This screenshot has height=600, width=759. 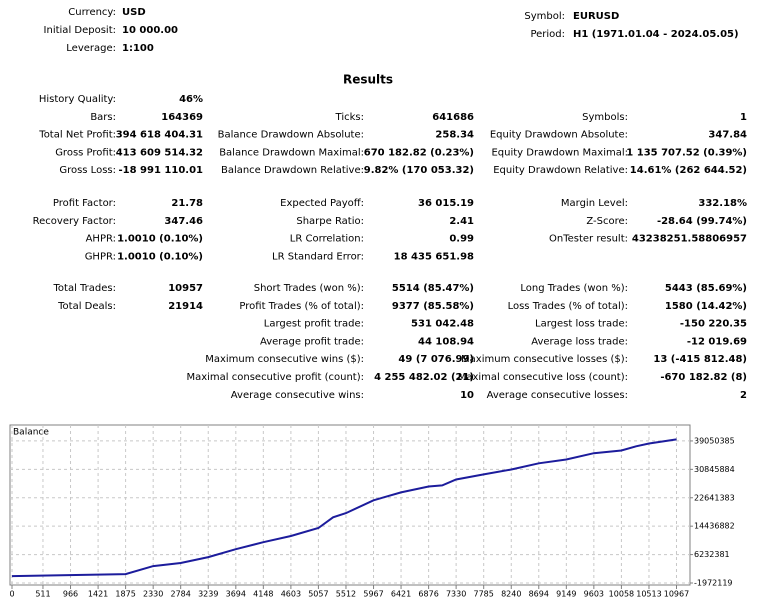 I want to click on y-tick-label: 39050385, so click(x=714, y=440).